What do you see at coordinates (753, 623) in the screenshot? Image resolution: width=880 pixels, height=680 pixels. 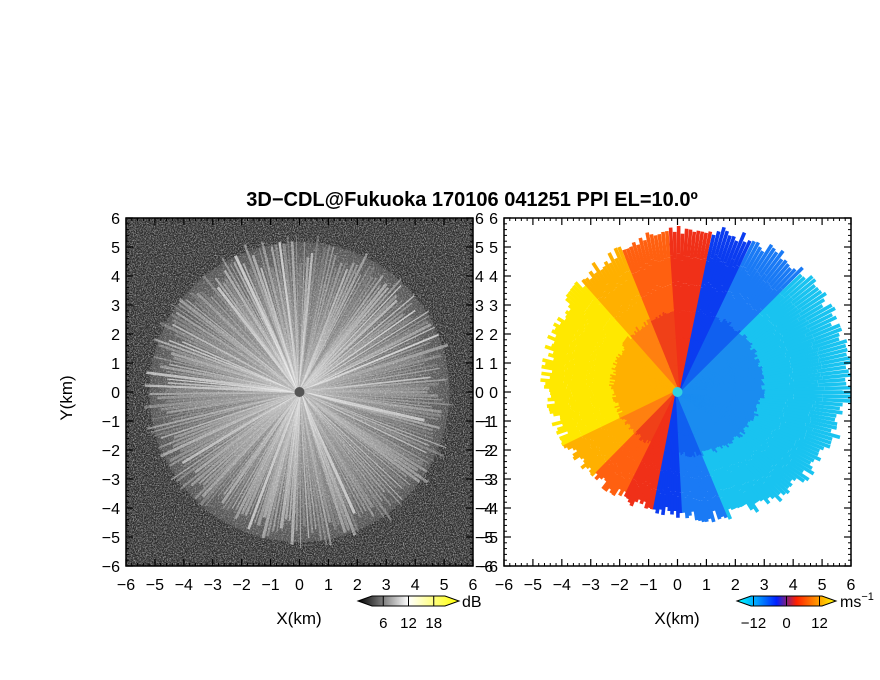 I see `colorbar-tick-label: −12` at bounding box center [753, 623].